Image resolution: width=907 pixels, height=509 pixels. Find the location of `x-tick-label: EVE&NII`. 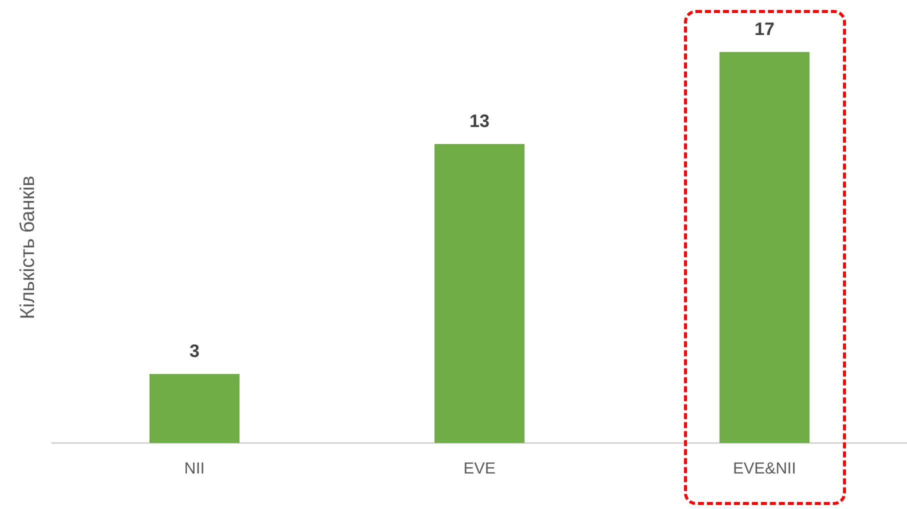

x-tick-label: EVE&NII is located at coordinates (764, 469).